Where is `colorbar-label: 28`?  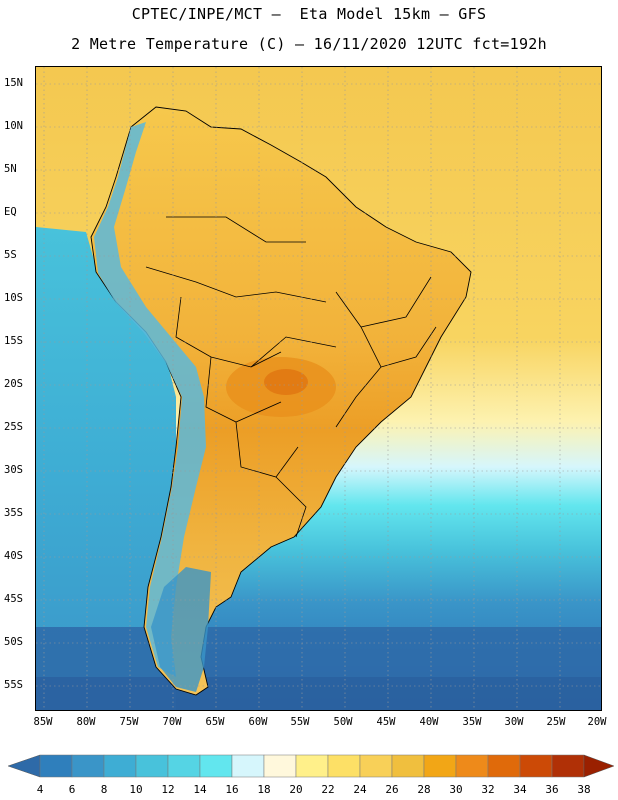 colorbar-label: 28 is located at coordinates (424, 789).